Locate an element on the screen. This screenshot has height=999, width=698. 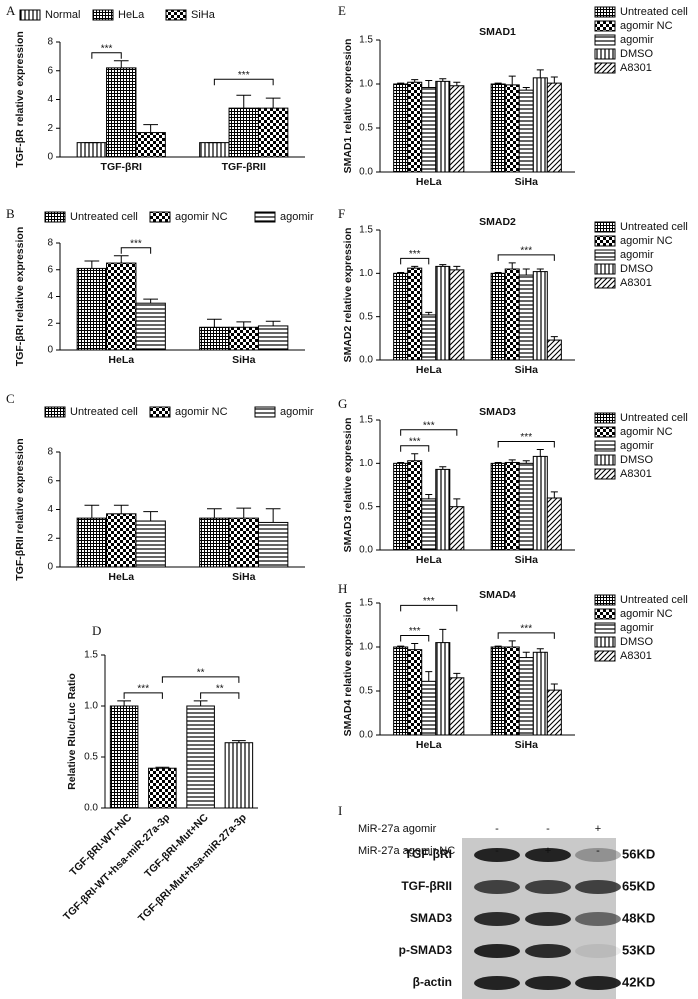
chart-title: SMAD3 is located at coordinates (497, 412).